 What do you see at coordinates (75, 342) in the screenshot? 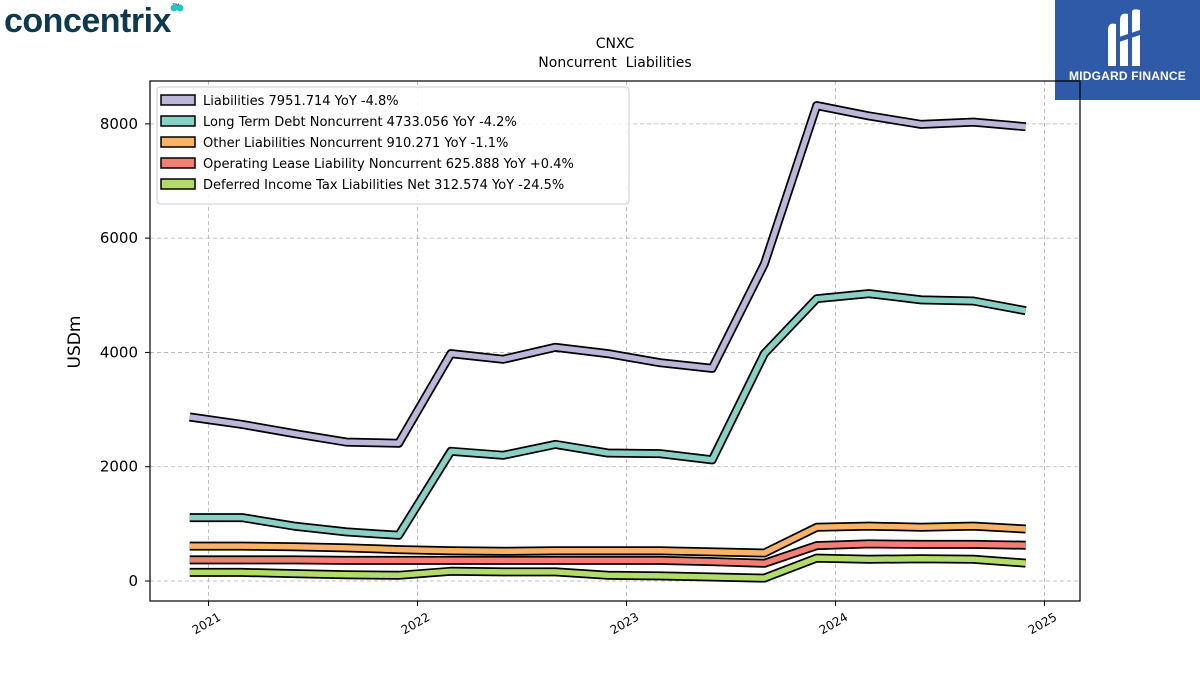
I see `y-axis-label: USDm` at bounding box center [75, 342].